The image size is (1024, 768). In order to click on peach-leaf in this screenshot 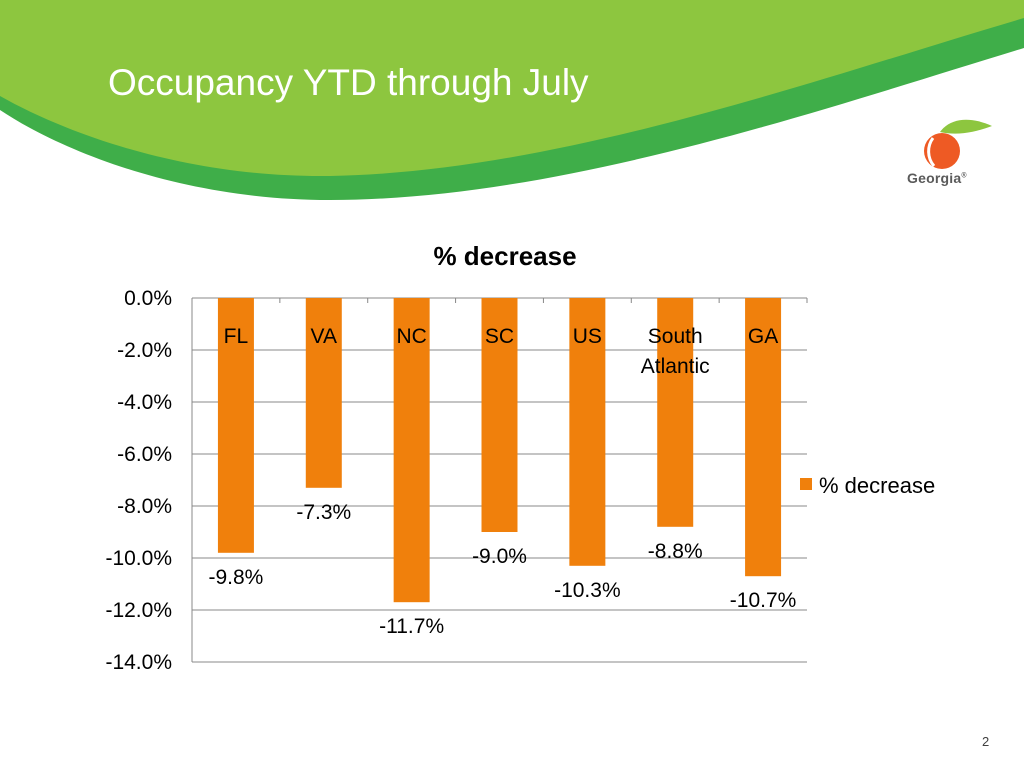, I will do `click(966, 126)`.